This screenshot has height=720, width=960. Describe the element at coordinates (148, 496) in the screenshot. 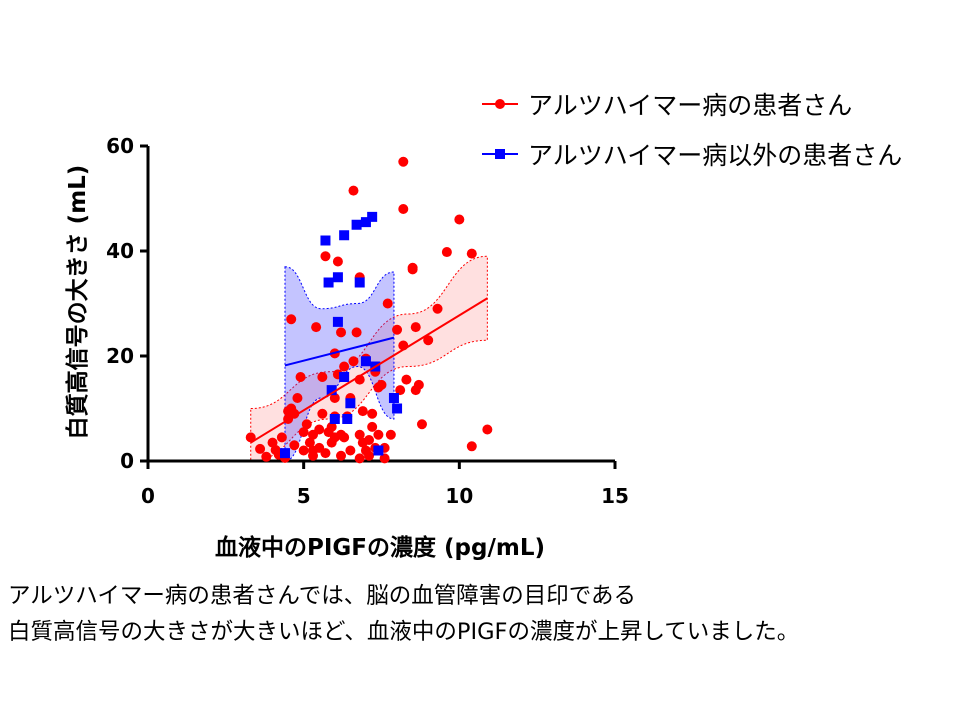

I see `x-tick-label: 0` at that location.